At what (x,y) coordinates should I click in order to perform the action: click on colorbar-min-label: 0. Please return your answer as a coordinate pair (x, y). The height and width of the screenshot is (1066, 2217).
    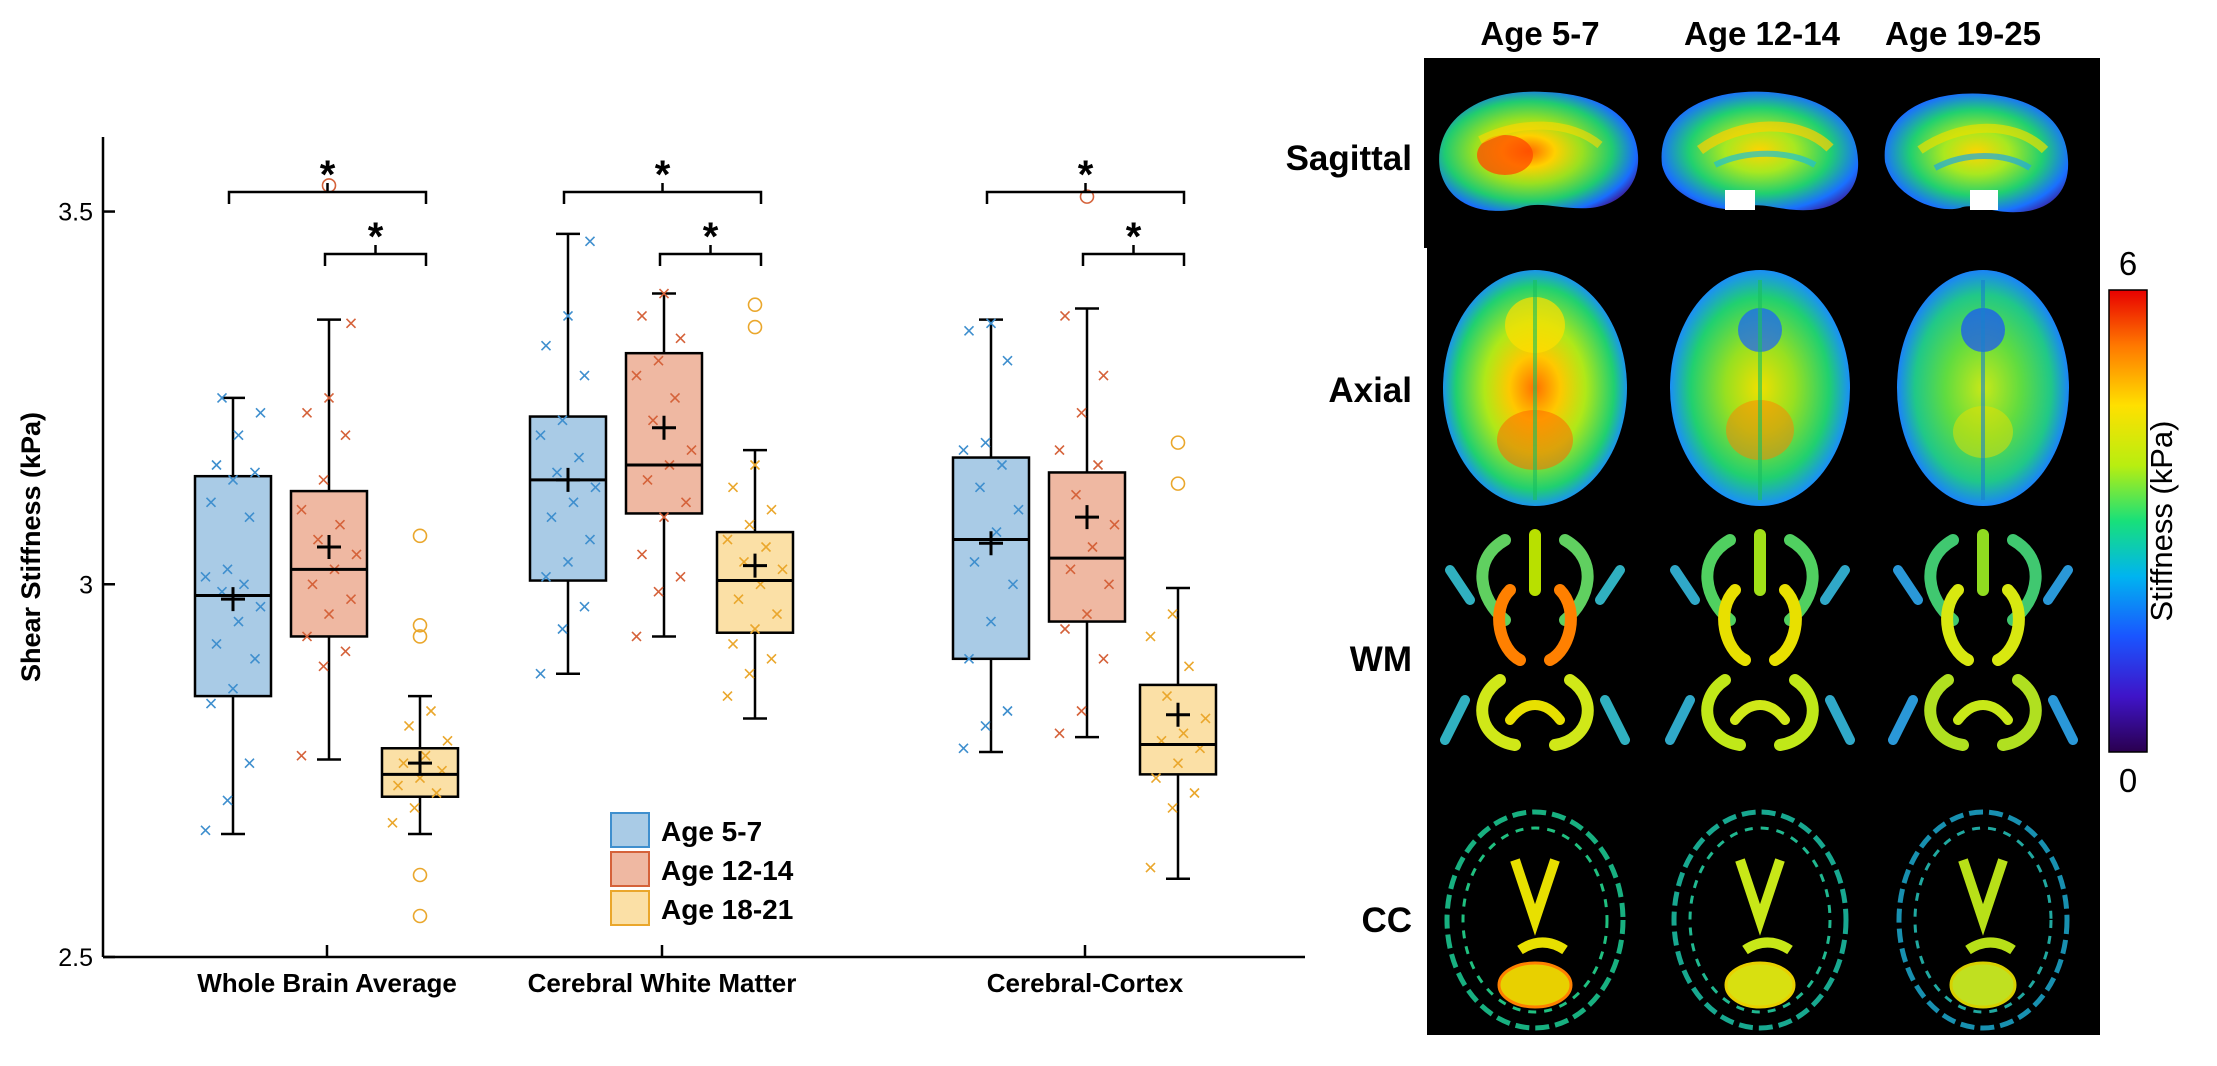
    Looking at the image, I should click on (2128, 780).